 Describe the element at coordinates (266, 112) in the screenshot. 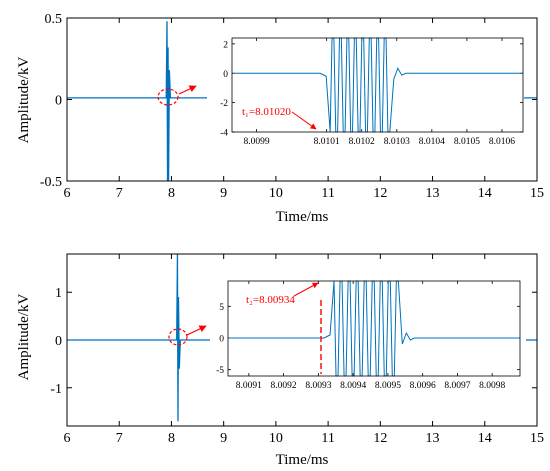

I see `top-inset-annotation: t₁=8.01020` at that location.